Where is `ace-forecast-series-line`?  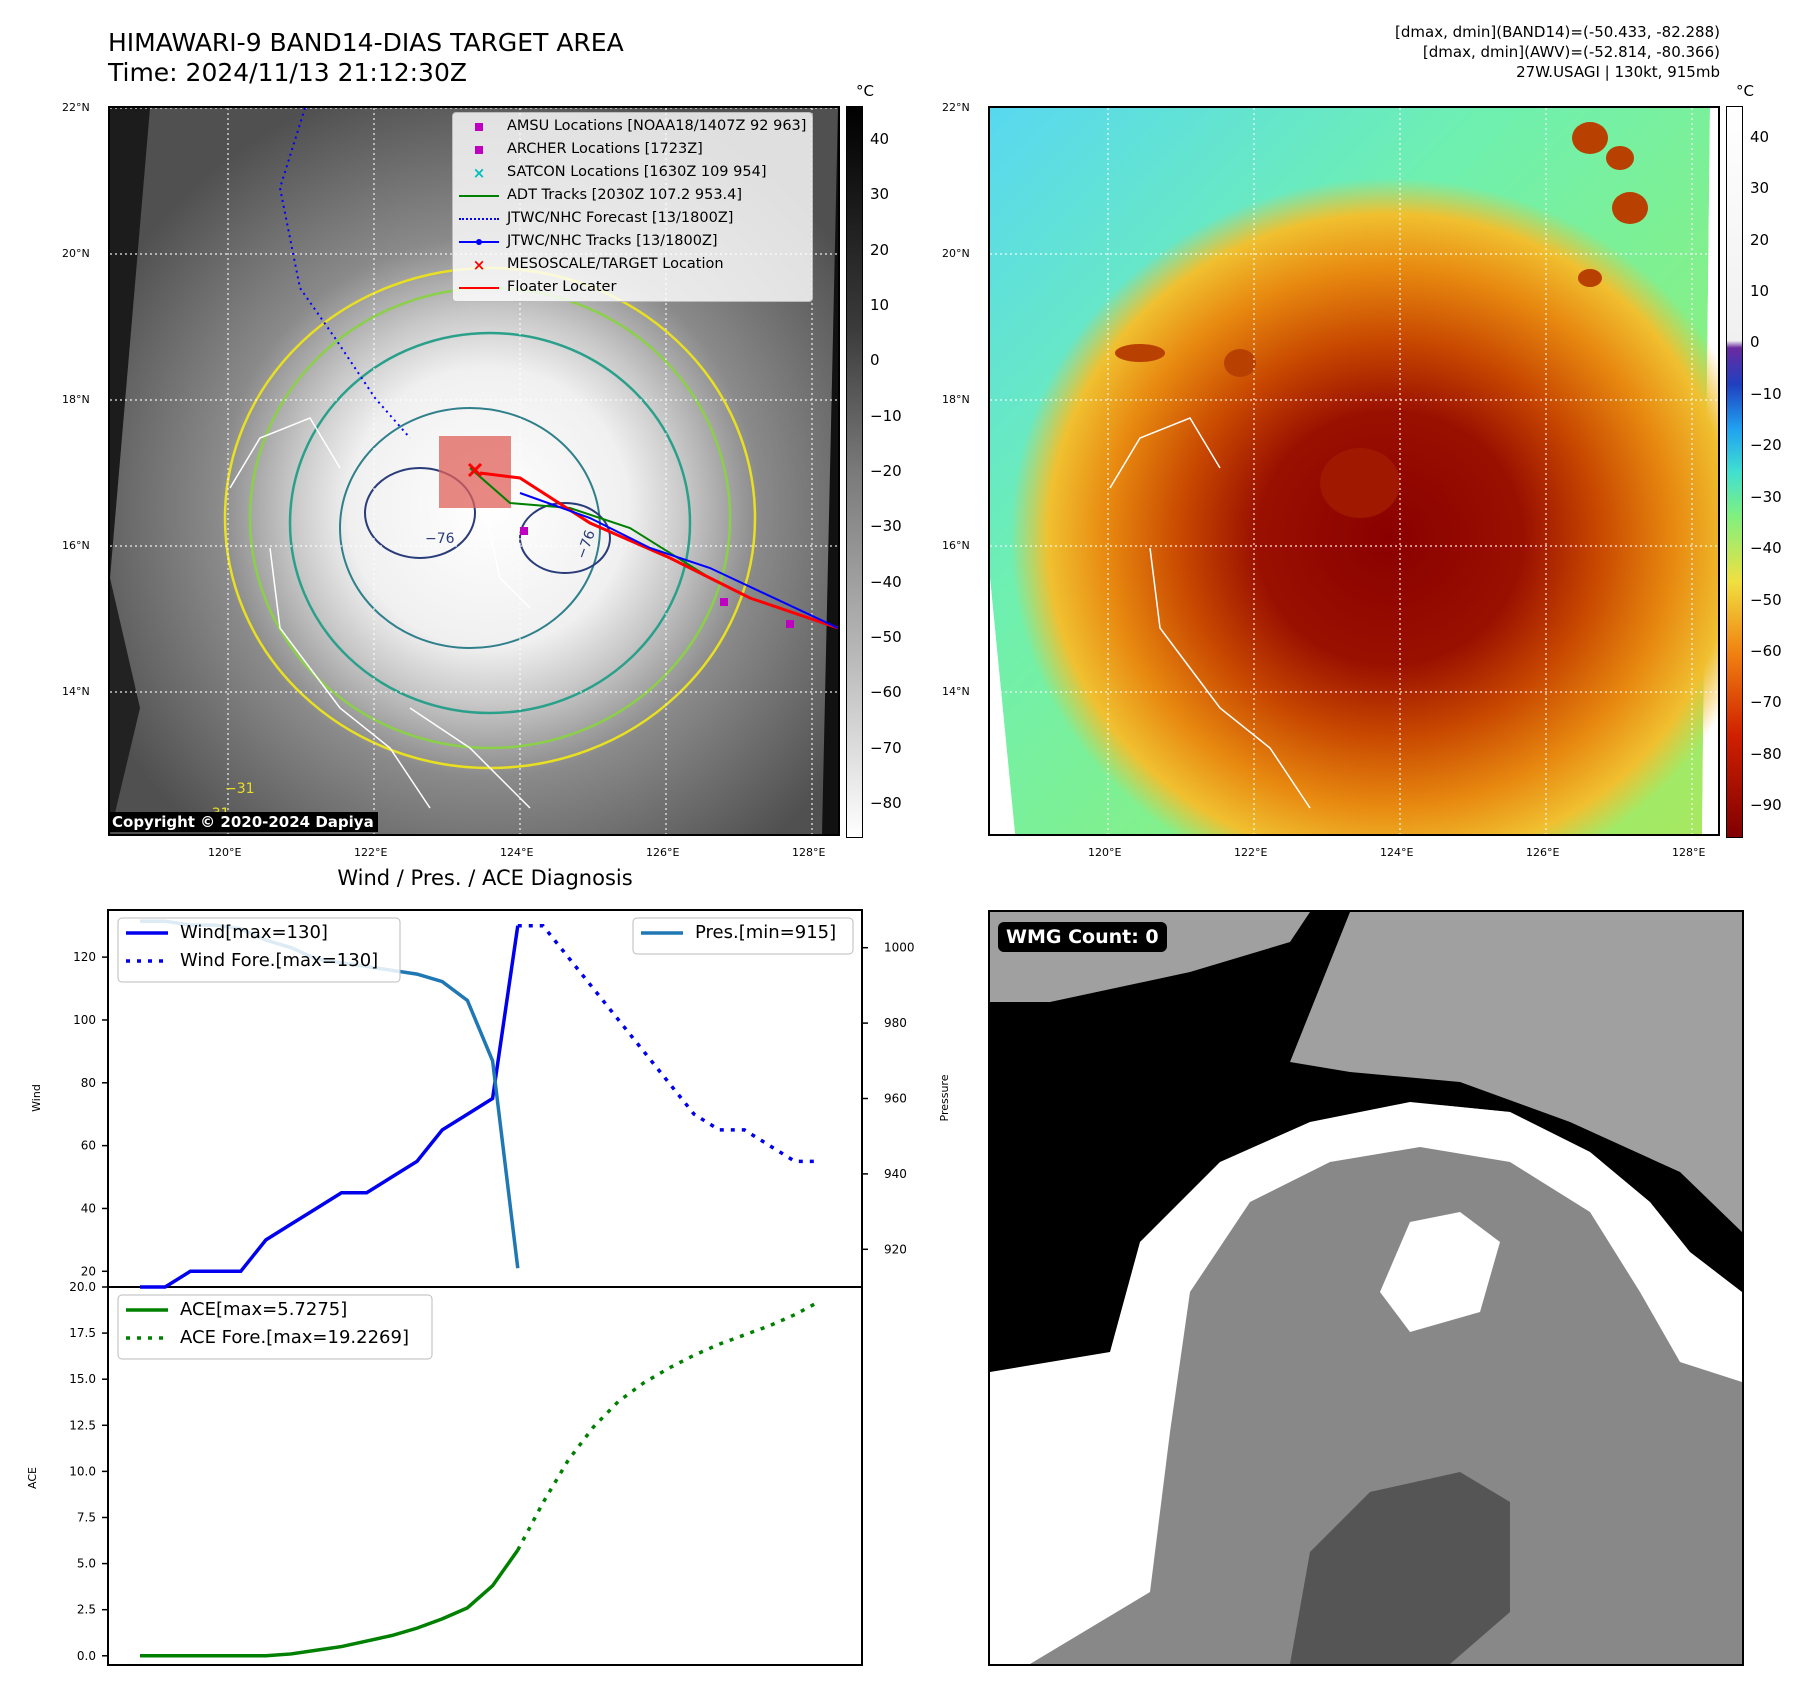
ace-forecast-series-line is located at coordinates (668, 1425).